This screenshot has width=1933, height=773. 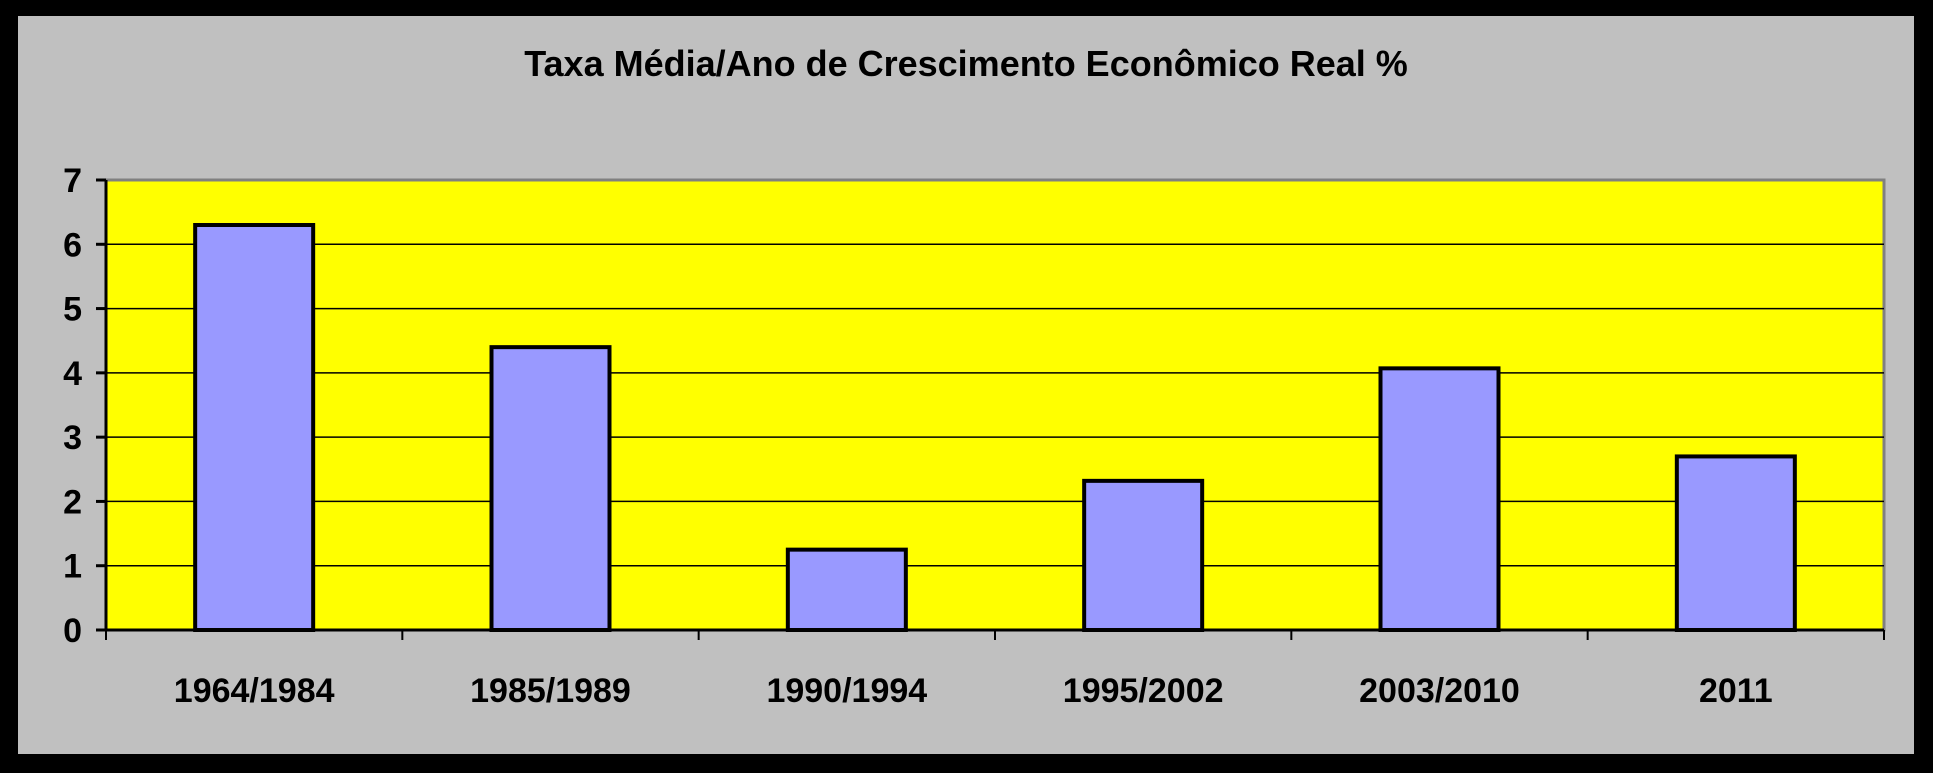 What do you see at coordinates (550, 691) in the screenshot?
I see `x-tick-label: 1985/1989` at bounding box center [550, 691].